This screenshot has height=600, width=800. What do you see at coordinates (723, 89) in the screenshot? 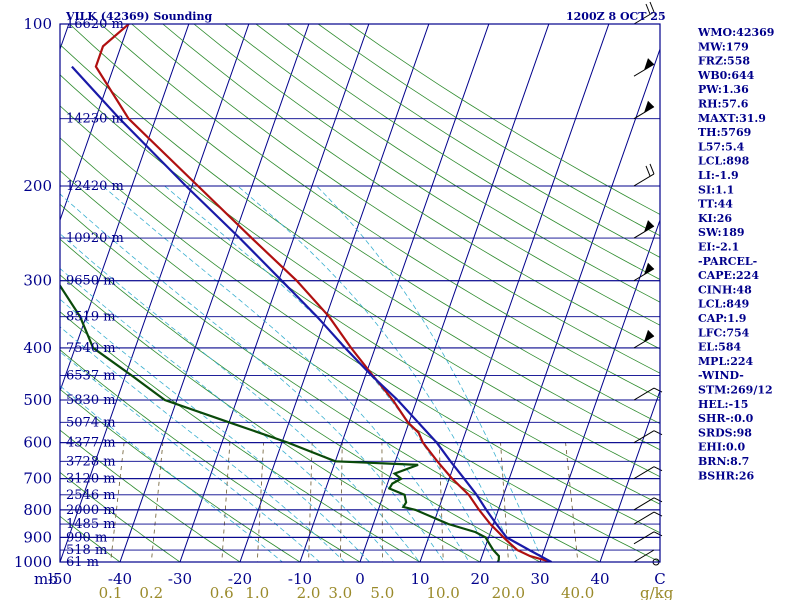
I see `index-item: PW:1.36` at bounding box center [723, 89].